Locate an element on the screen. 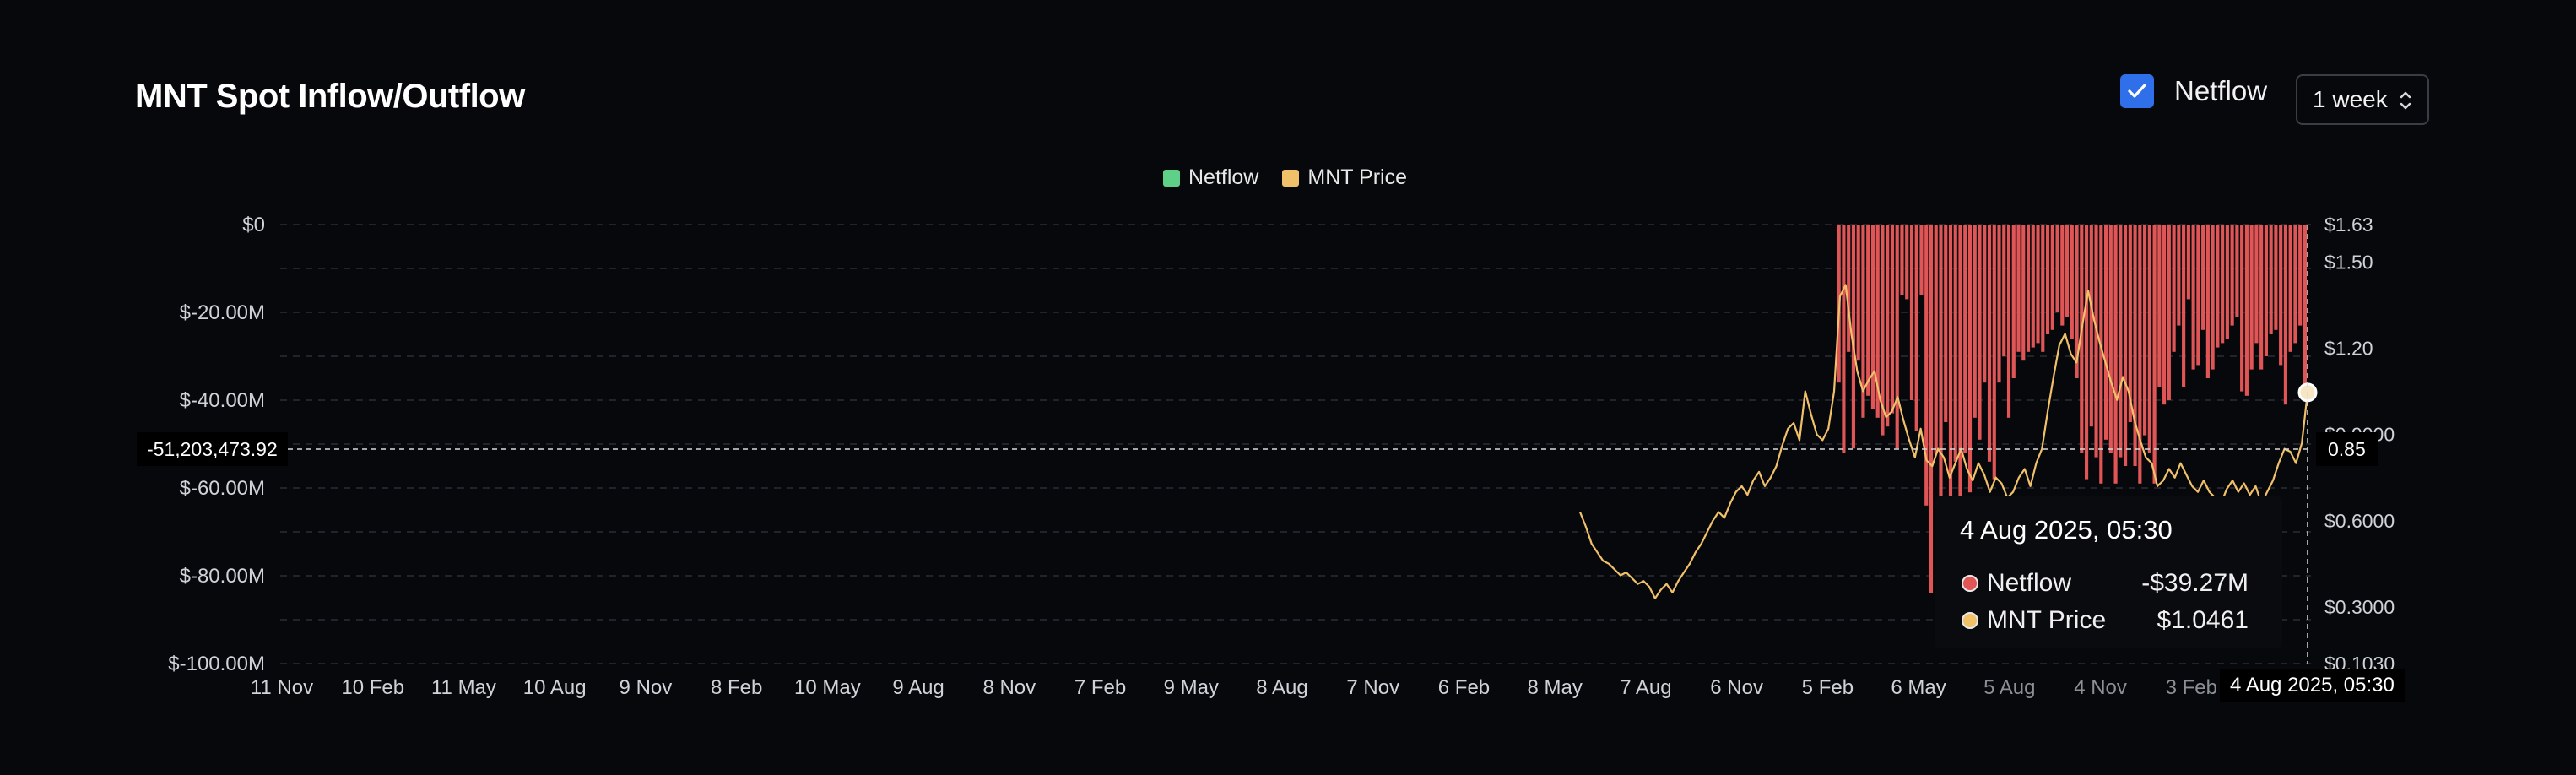 The width and height of the screenshot is (2576, 775). x-tick-label: 6 May is located at coordinates (1918, 687).